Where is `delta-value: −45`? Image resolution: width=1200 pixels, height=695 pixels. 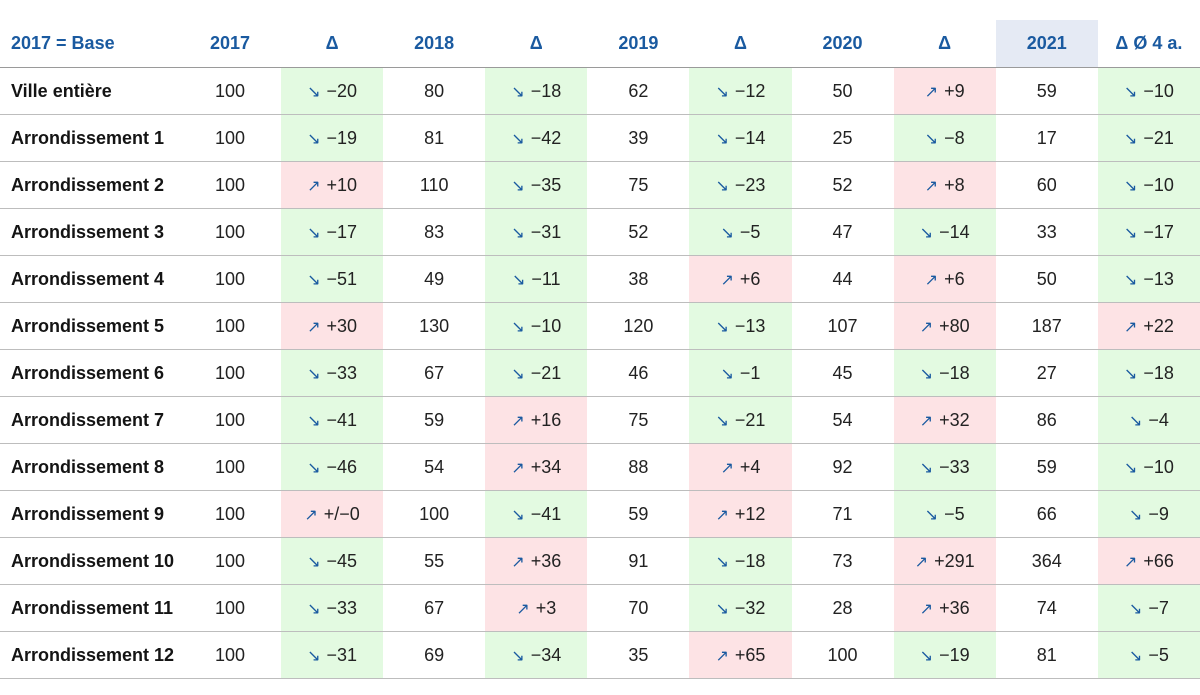 delta-value: −45 is located at coordinates (342, 560).